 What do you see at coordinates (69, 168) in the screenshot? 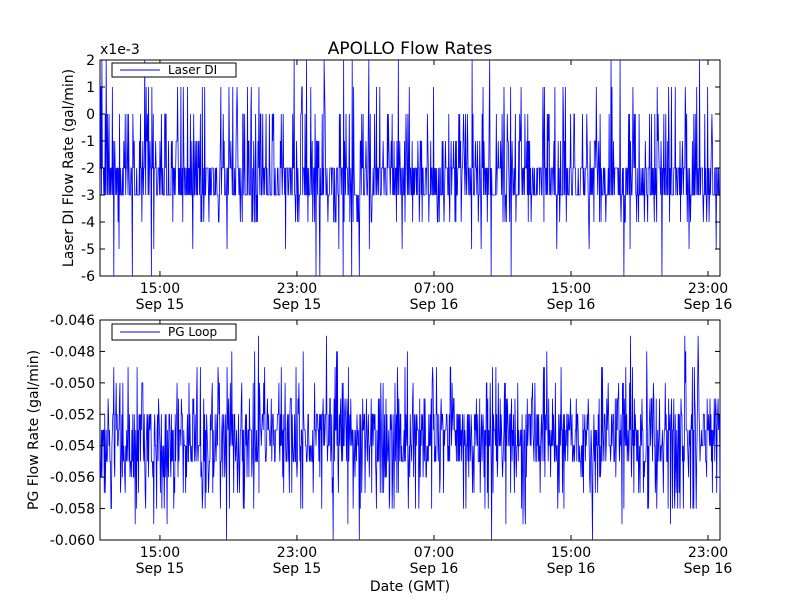
I see `laser-di-y-axis-label: Laser DI Flow Rate (gal/min)` at bounding box center [69, 168].